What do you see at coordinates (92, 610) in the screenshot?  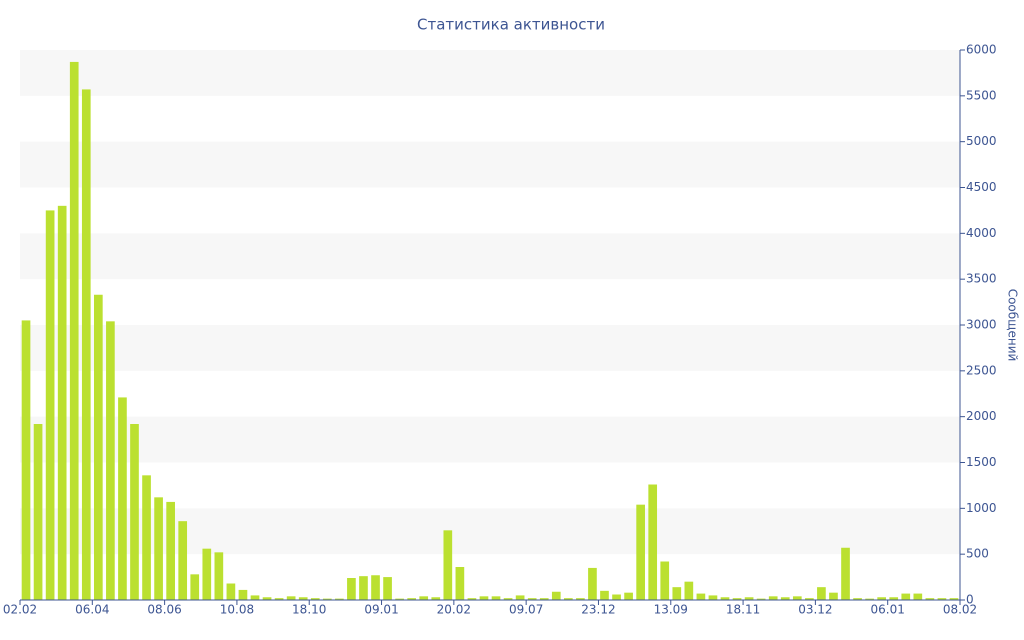 I see `x-tick-label: 06.04` at bounding box center [92, 610].